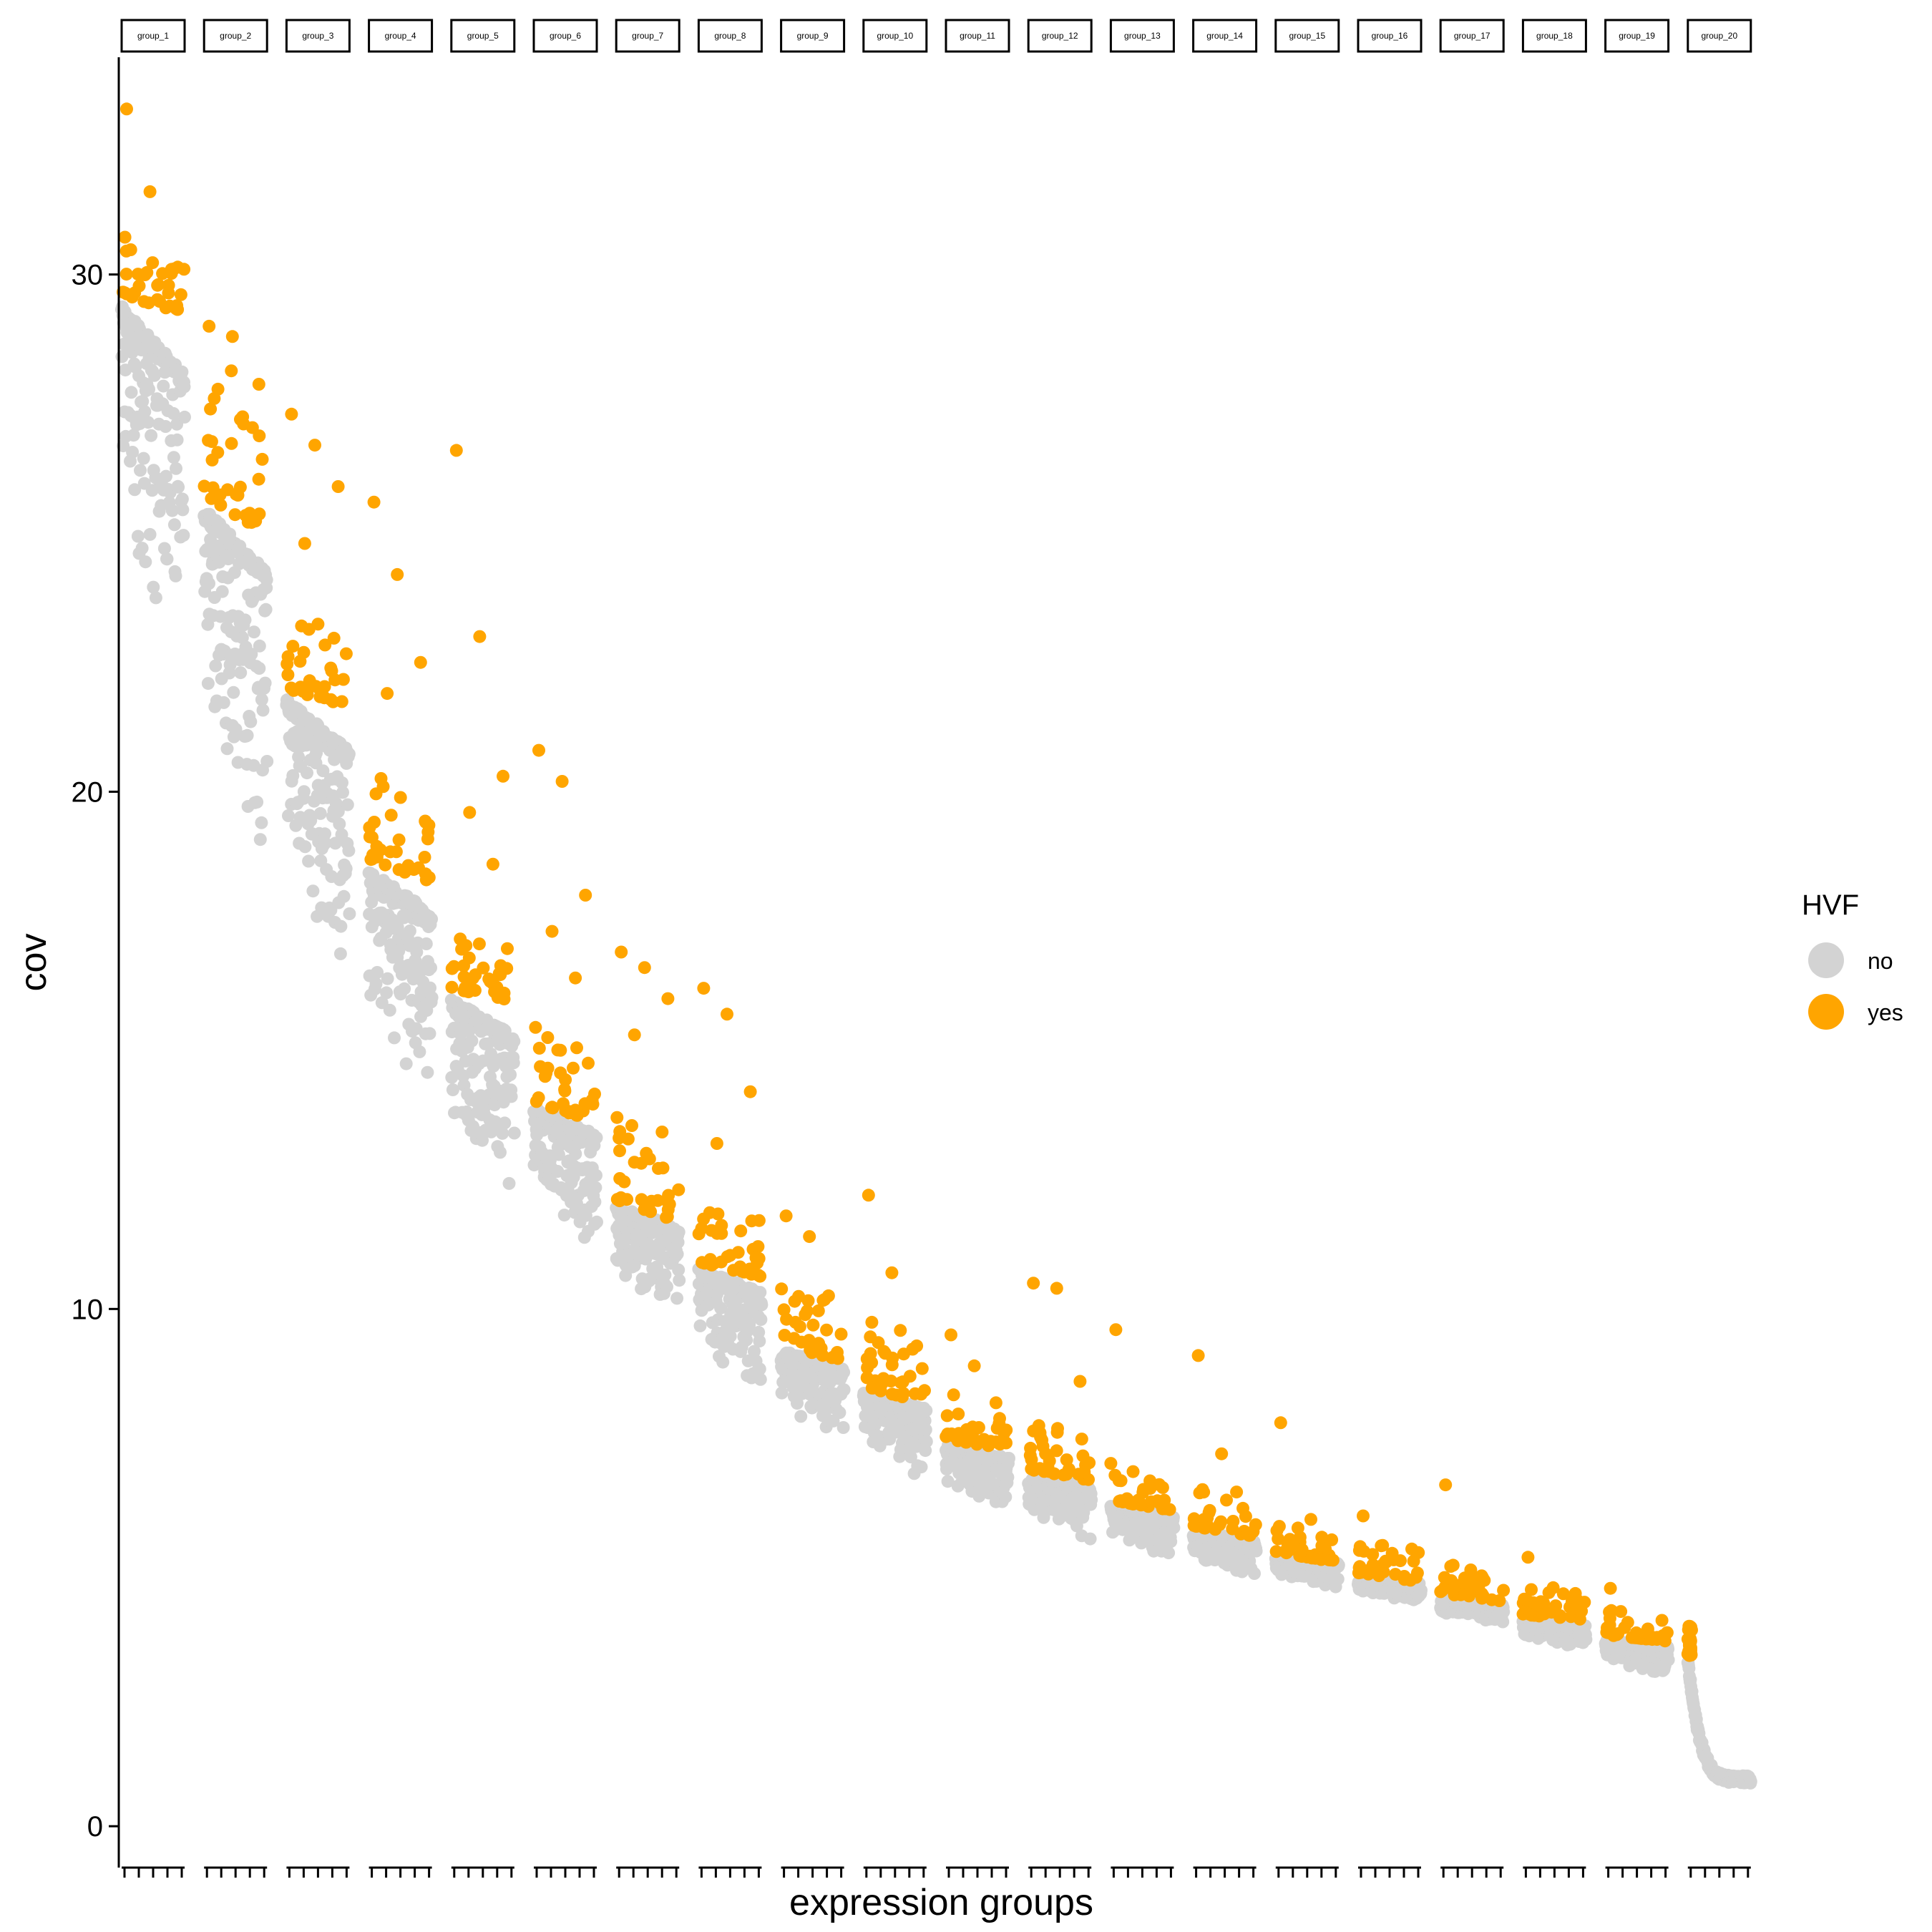  Describe the element at coordinates (977, 36) in the screenshot. I see `facet-strip-label: group_11` at that location.